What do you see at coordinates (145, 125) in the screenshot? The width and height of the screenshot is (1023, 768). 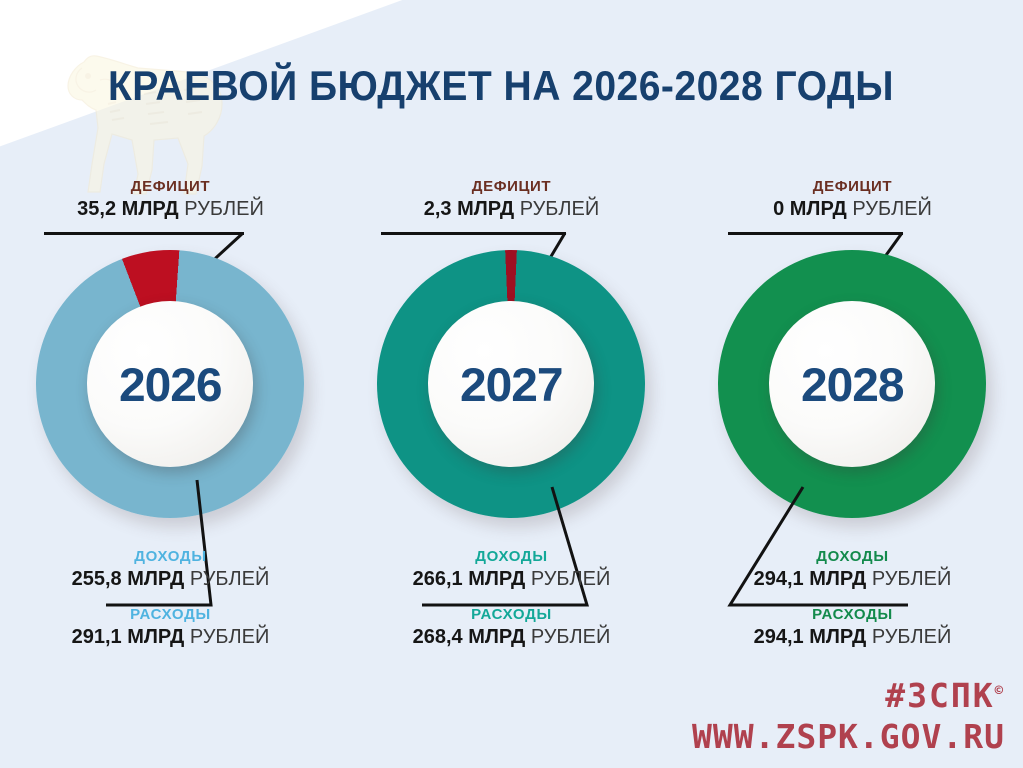 I see `tiger-watermark-icon` at bounding box center [145, 125].